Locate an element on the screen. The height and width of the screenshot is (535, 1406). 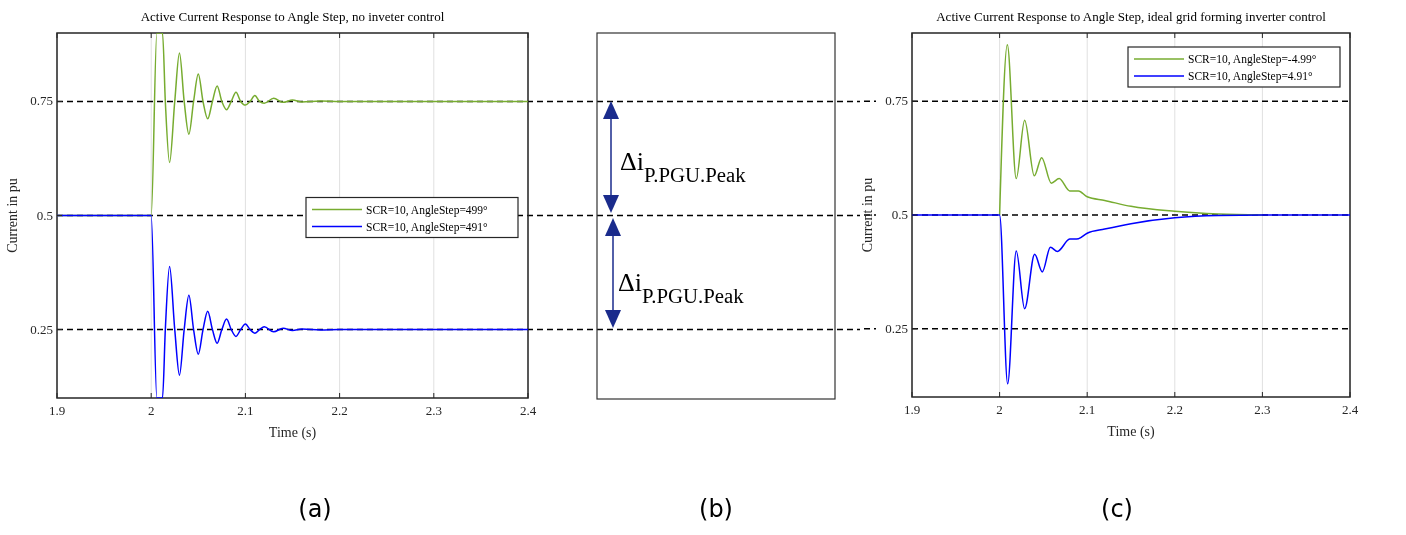
legend-label: SCR=10, AngleStep=-4.99° is located at coordinates (1252, 59).